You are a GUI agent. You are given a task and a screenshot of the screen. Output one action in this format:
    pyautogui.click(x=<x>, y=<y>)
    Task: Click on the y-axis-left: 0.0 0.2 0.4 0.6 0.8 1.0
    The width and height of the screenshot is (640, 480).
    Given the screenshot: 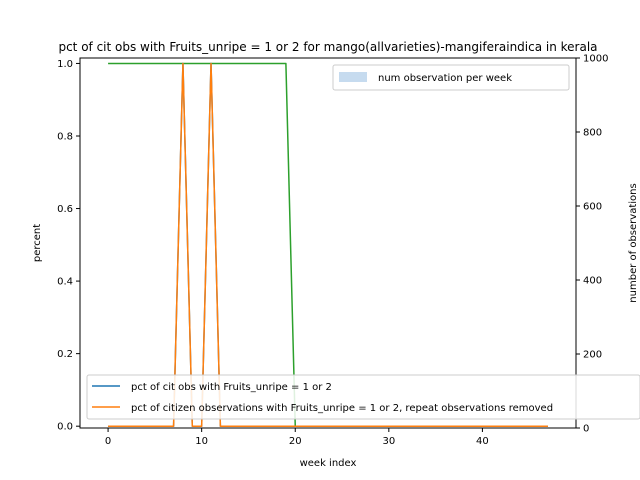 What is the action you would take?
    pyautogui.click(x=68, y=246)
    